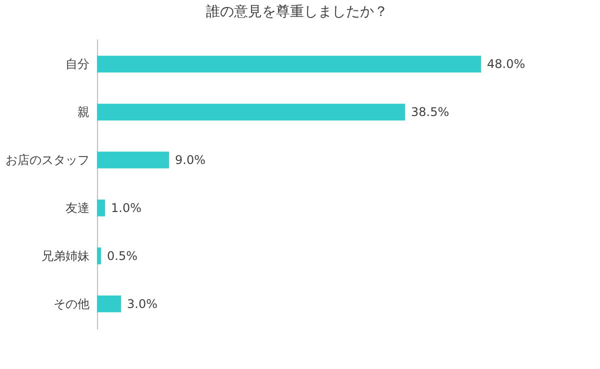 The width and height of the screenshot is (600, 369). Describe the element at coordinates (84, 112) in the screenshot. I see `y-tick-label: 親` at that location.